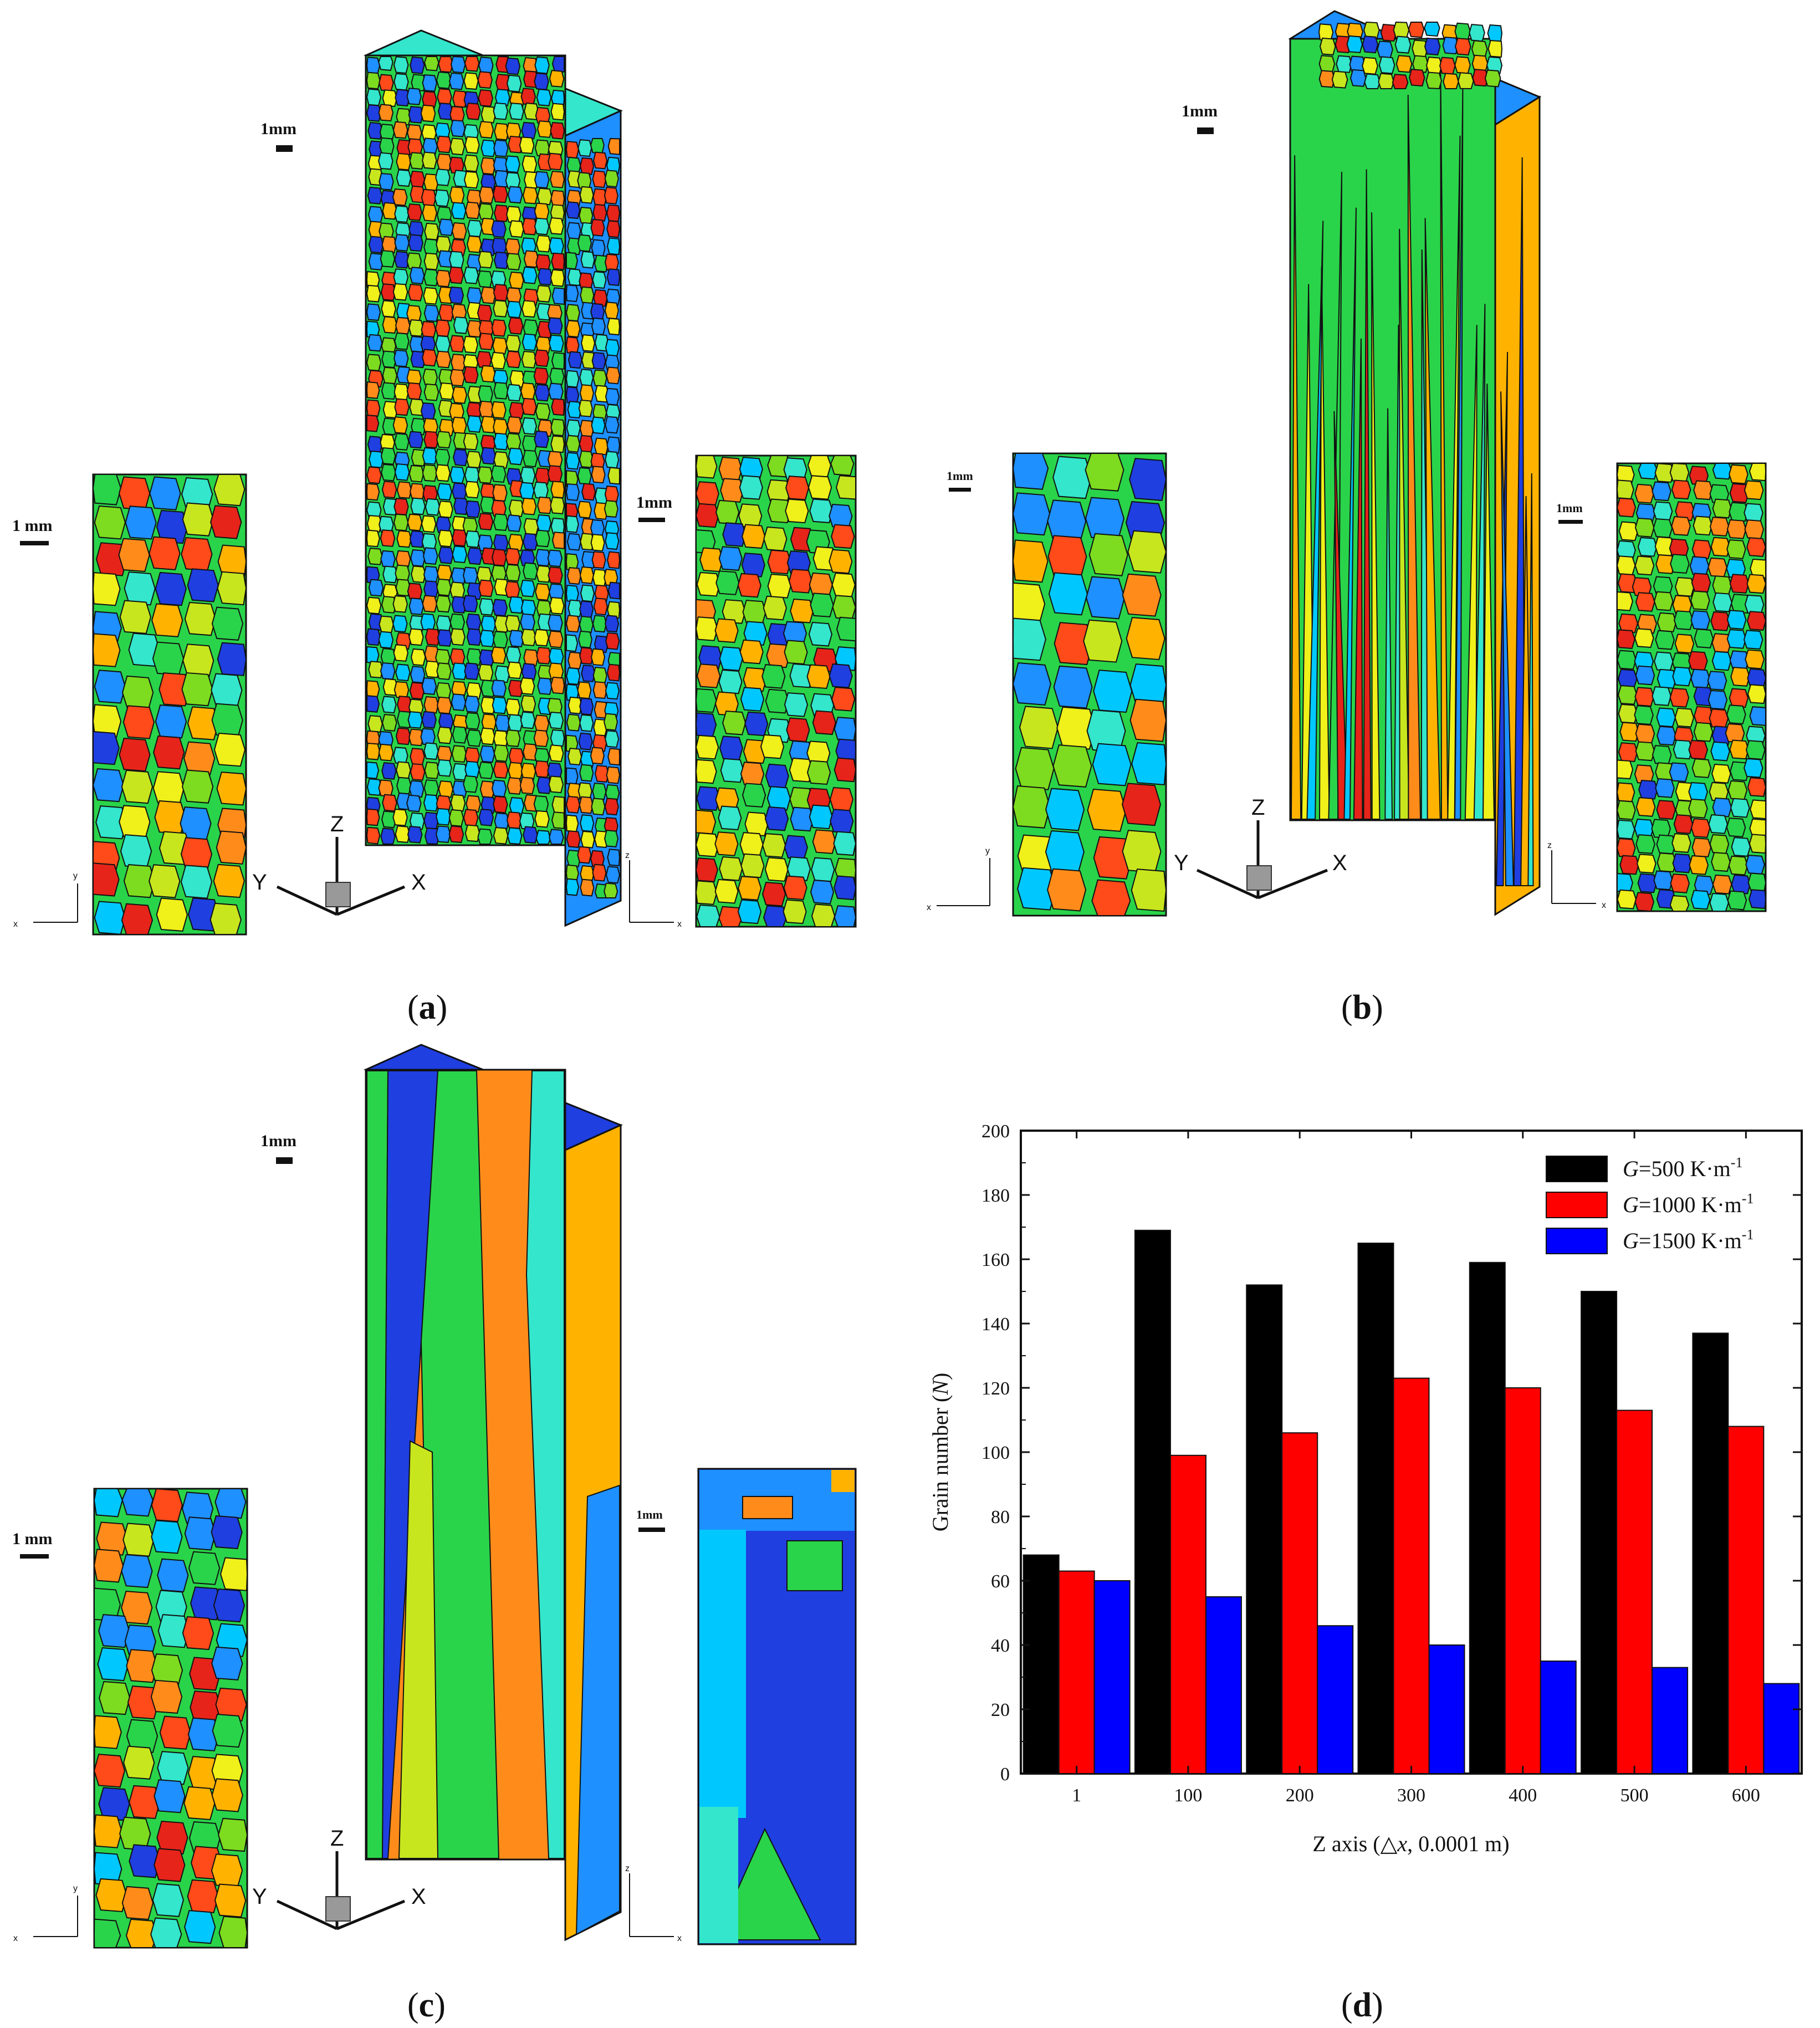 The image size is (1820, 2028). What do you see at coordinates (1005, 1774) in the screenshot?
I see `y-tick-label: 0` at bounding box center [1005, 1774].